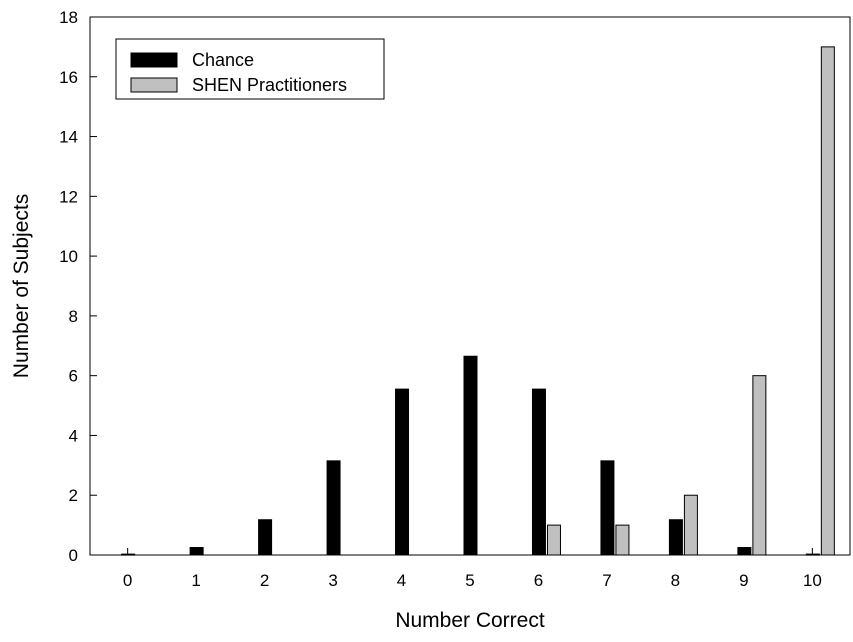 Image resolution: width=853 pixels, height=642 pixels. What do you see at coordinates (264, 580) in the screenshot?
I see `x-tick-label: 2` at bounding box center [264, 580].